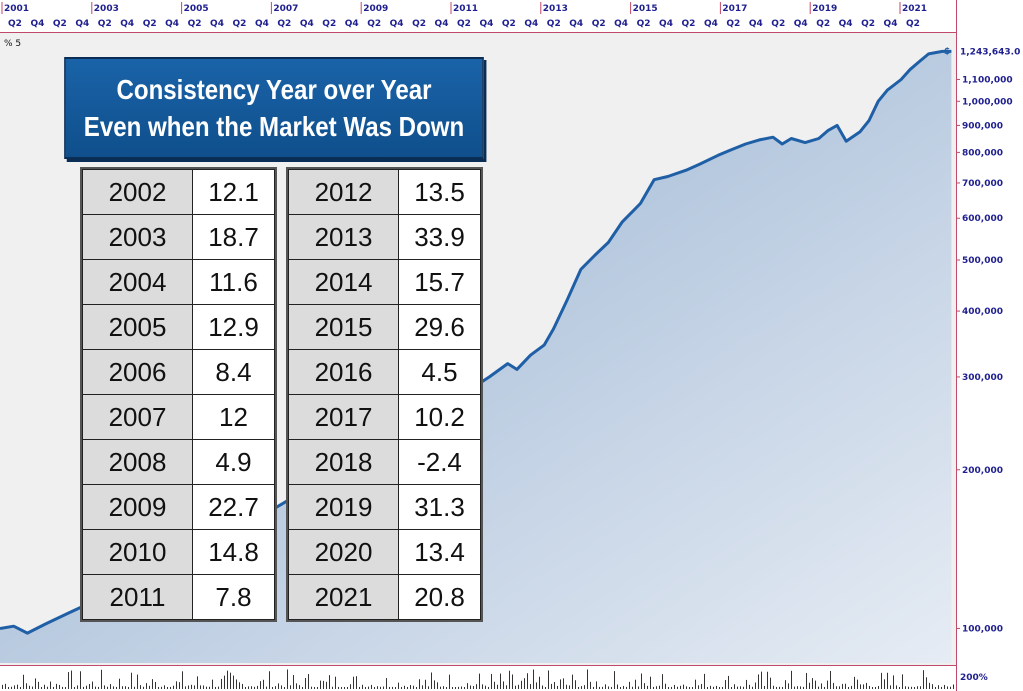 This screenshot has height=691, width=1023. I want to click on return-cell: 18.7, so click(233, 237).